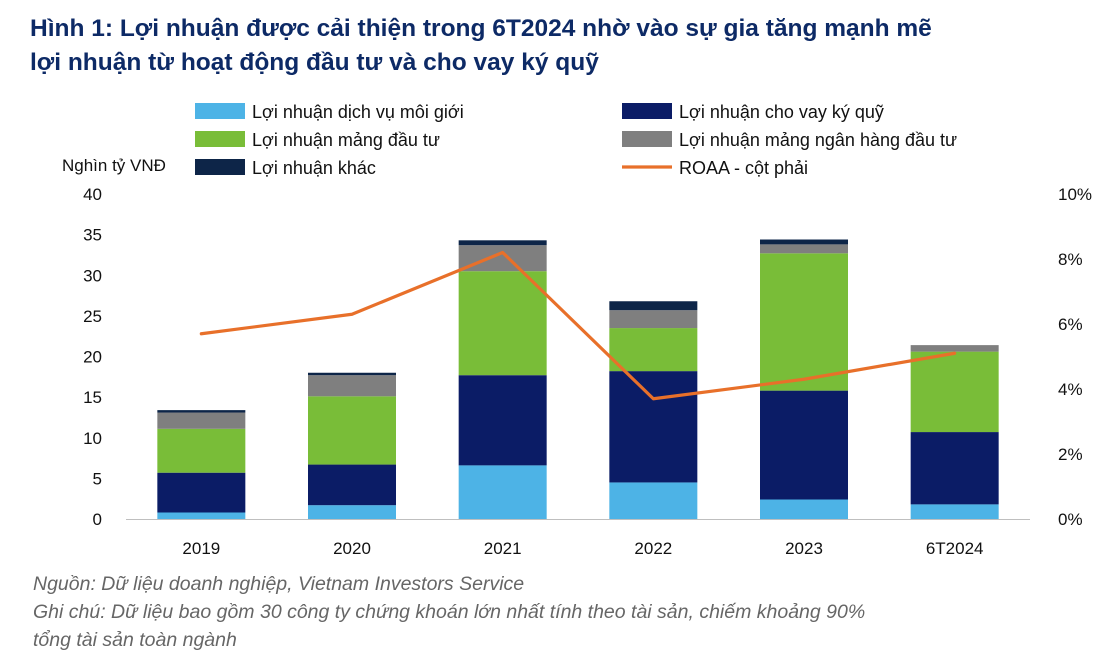 Image resolution: width=1118 pixels, height=664 pixels. I want to click on x-tick-label: 2020, so click(352, 548).